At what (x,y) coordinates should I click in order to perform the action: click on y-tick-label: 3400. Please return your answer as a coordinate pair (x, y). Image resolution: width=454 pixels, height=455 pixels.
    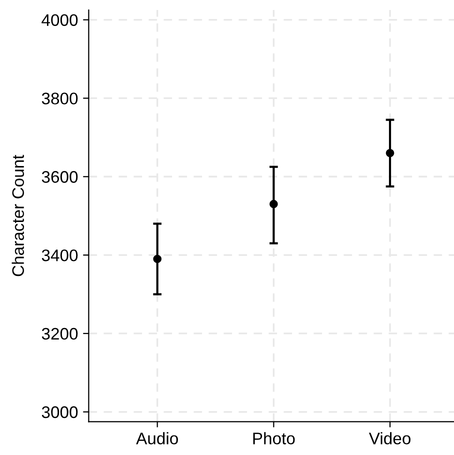
    Looking at the image, I should click on (60, 255).